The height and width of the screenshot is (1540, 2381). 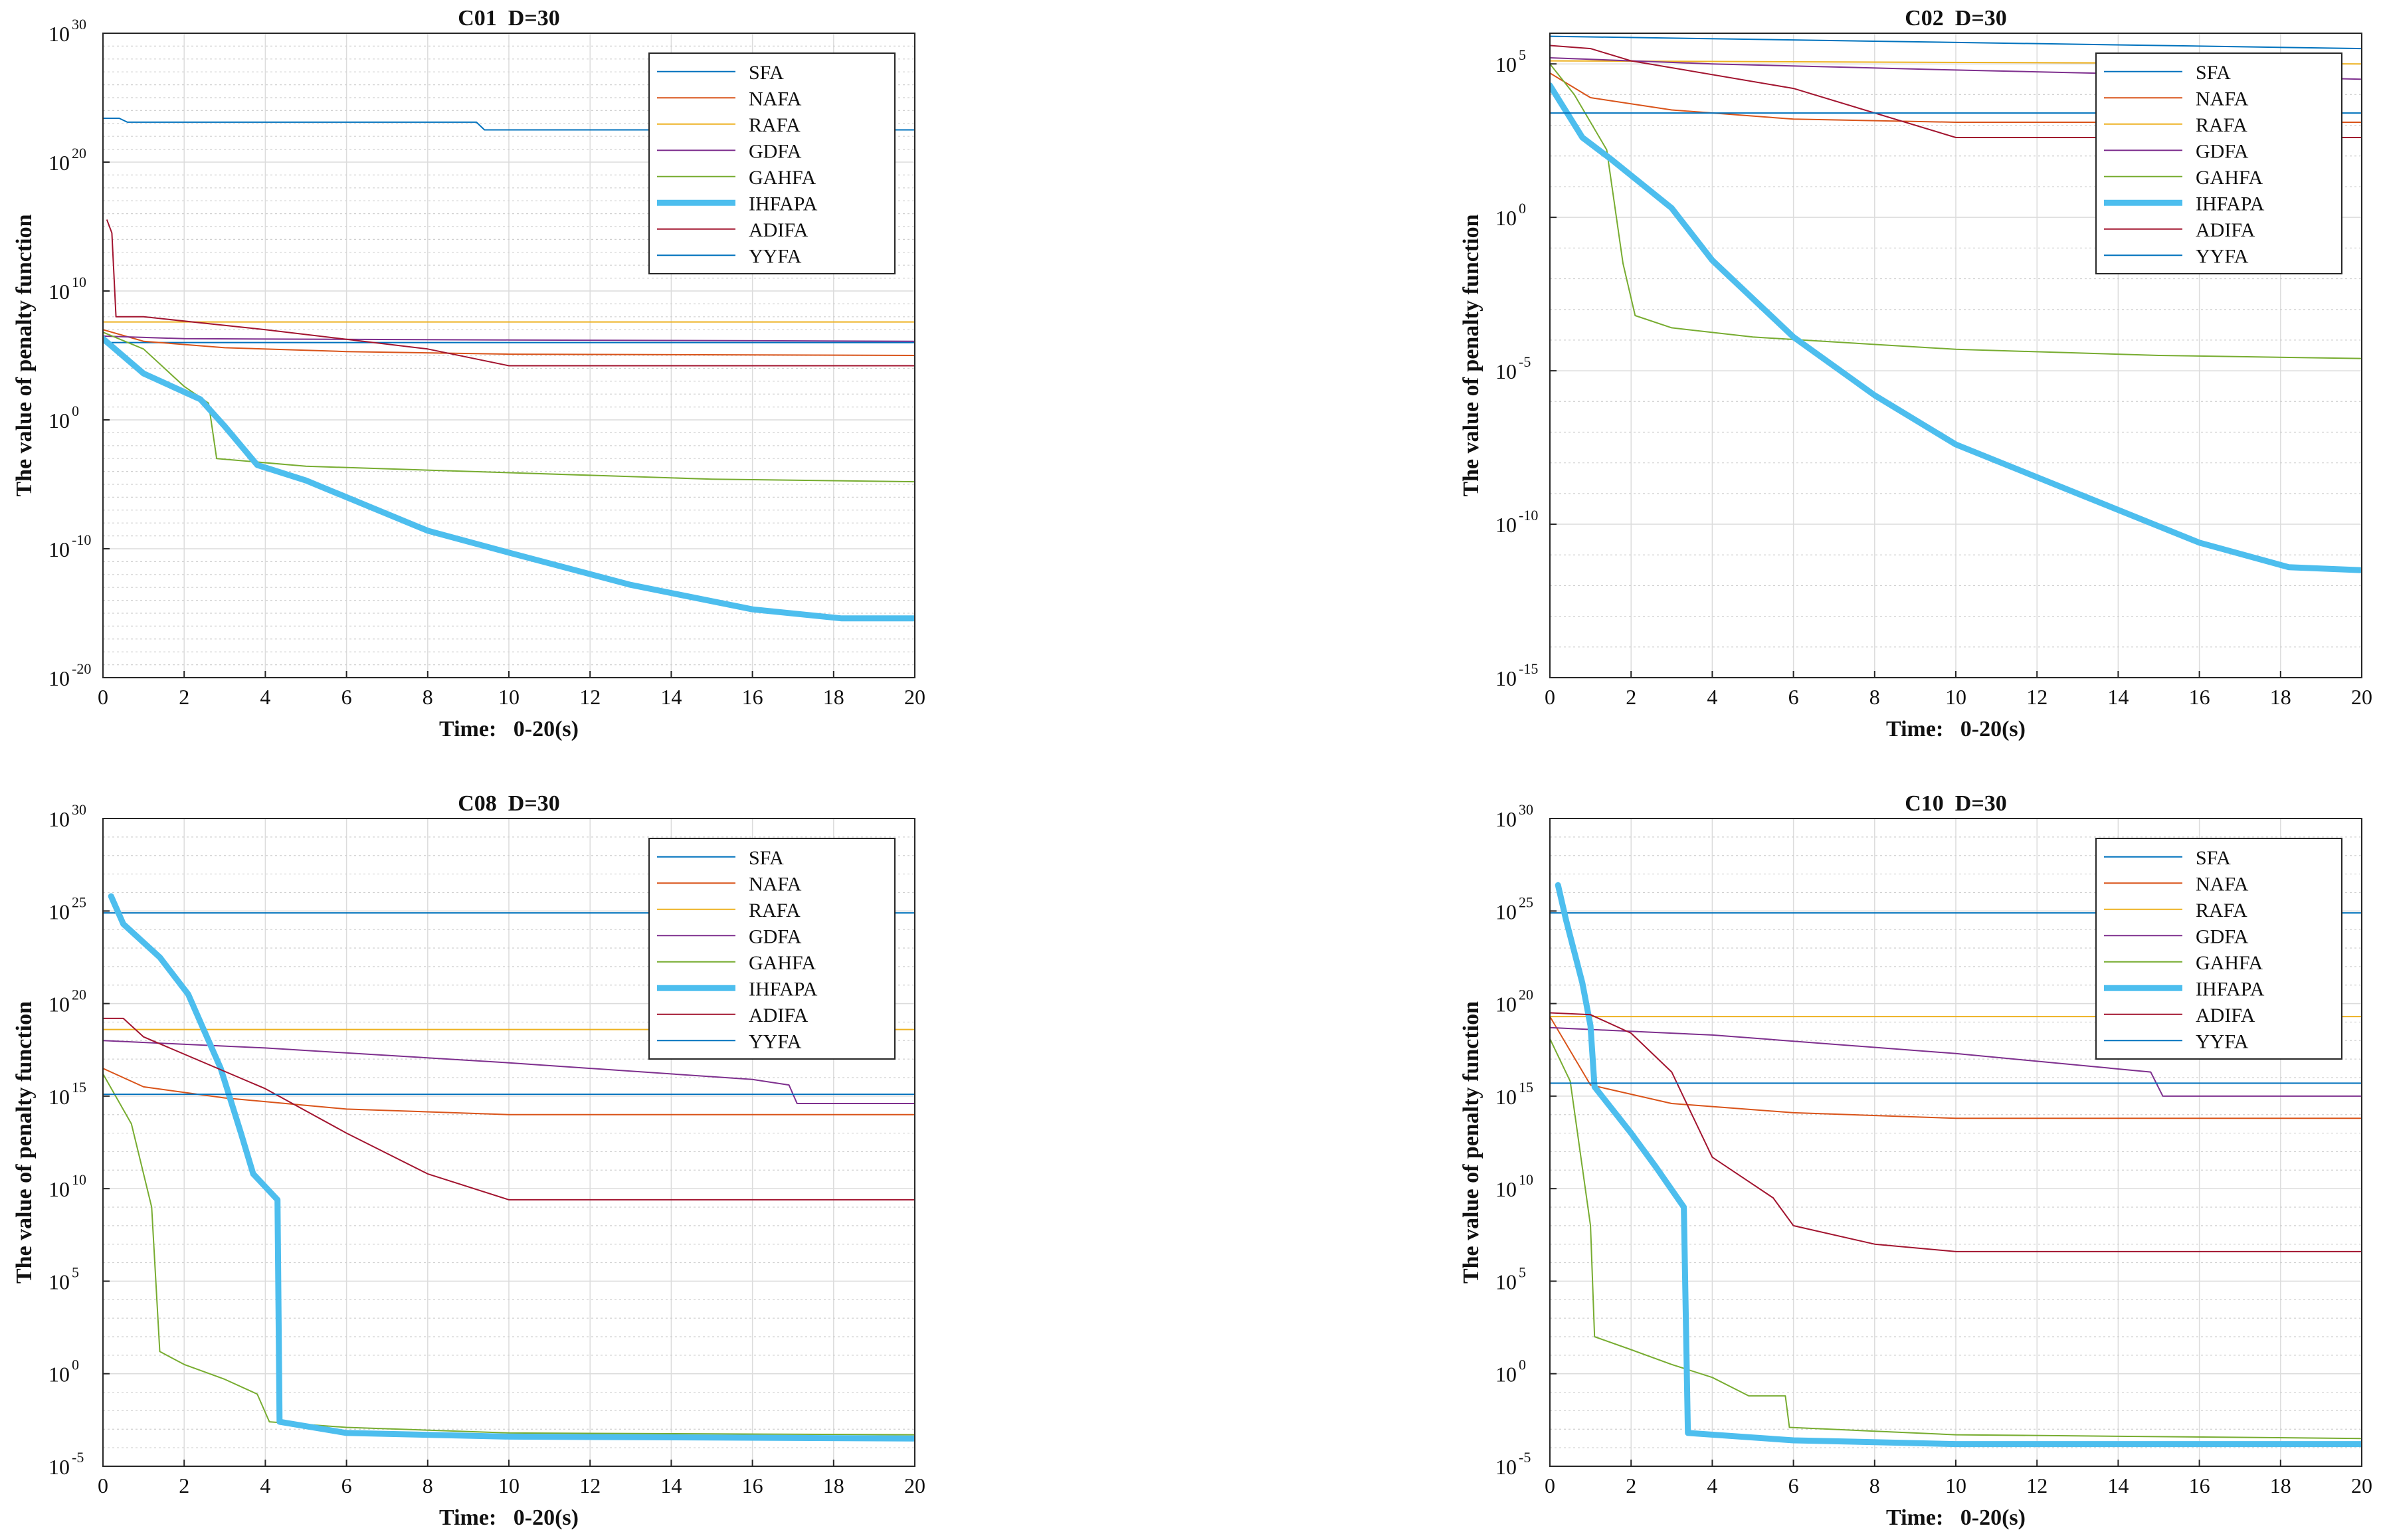 What do you see at coordinates (1956, 327) in the screenshot?
I see `series-line-ihfapa` at bounding box center [1956, 327].